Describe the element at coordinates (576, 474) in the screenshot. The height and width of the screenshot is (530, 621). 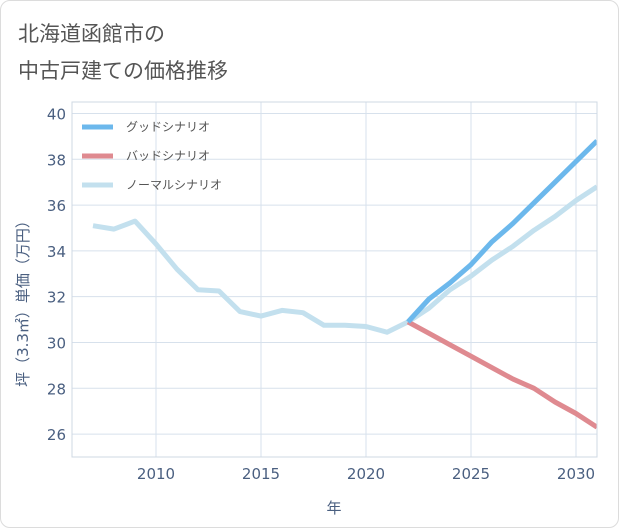
I see `x-tick-label: 2030` at that location.